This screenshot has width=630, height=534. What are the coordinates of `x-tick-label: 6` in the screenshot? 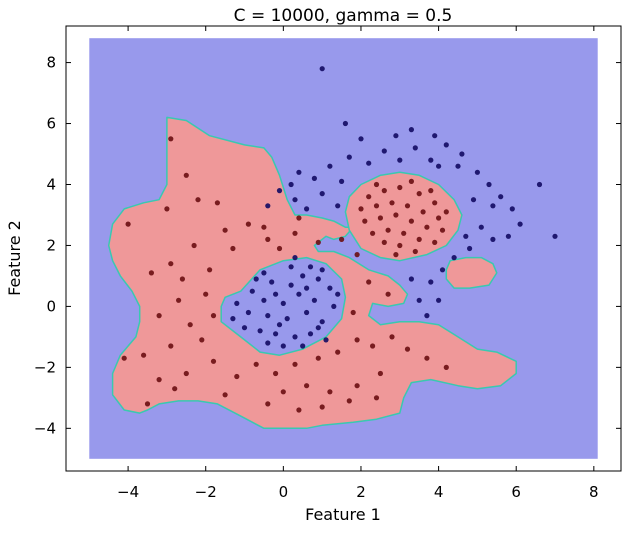 It's located at (516, 492).